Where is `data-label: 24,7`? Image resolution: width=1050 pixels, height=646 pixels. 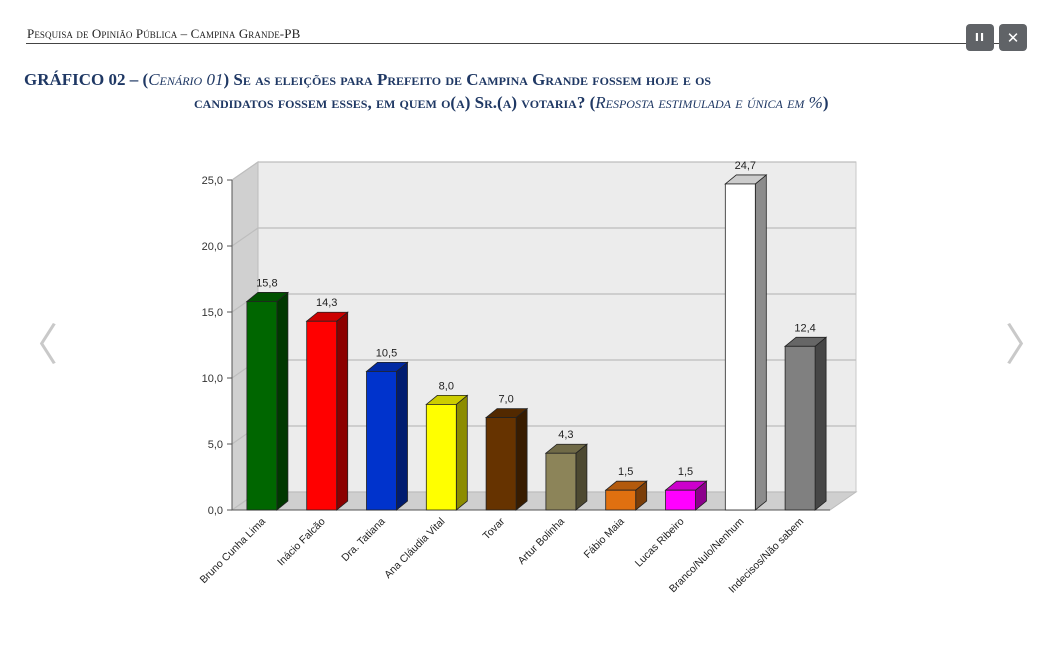 data-label: 24,7 is located at coordinates (745, 166).